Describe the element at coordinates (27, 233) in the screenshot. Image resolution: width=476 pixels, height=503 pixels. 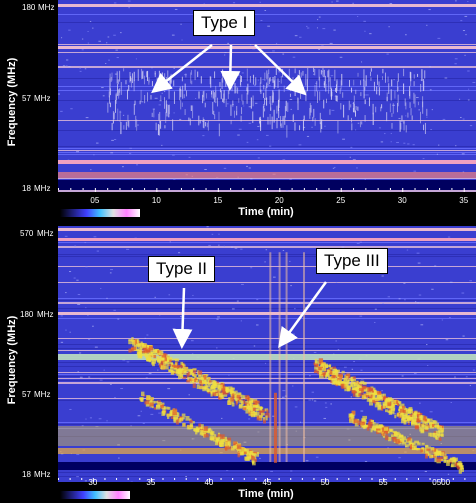
I see `y-tick-value: 570` at that location.